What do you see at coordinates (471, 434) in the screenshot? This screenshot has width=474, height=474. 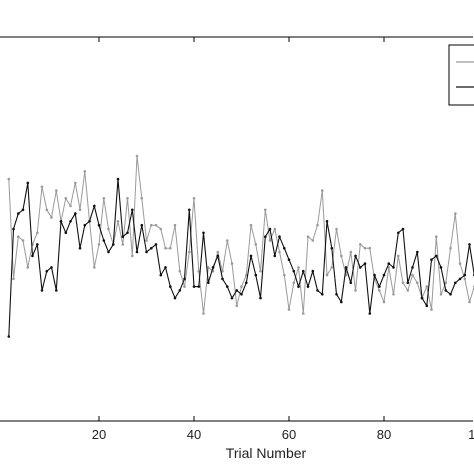 I see `x-tick-label-100: 100` at bounding box center [471, 434].